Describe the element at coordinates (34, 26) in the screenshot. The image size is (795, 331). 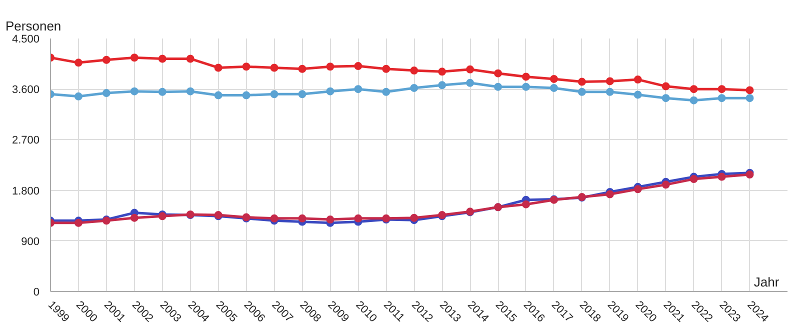
I see `y-axis-title: Personen` at that location.